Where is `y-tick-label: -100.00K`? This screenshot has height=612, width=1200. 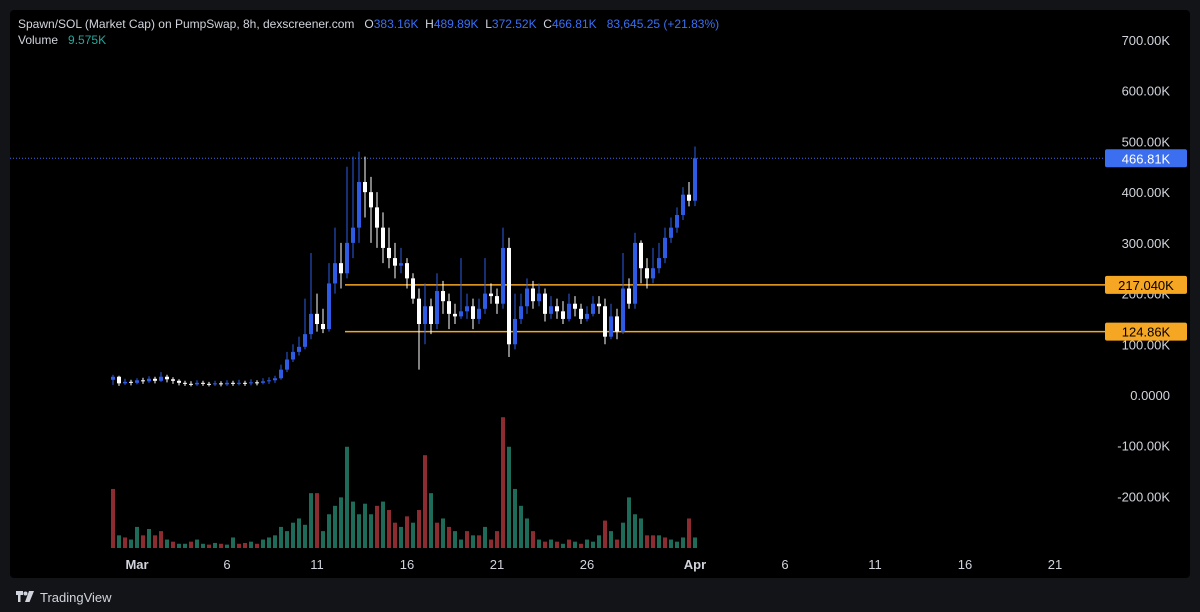 y-tick-label: -100.00K is located at coordinates (1143, 446).